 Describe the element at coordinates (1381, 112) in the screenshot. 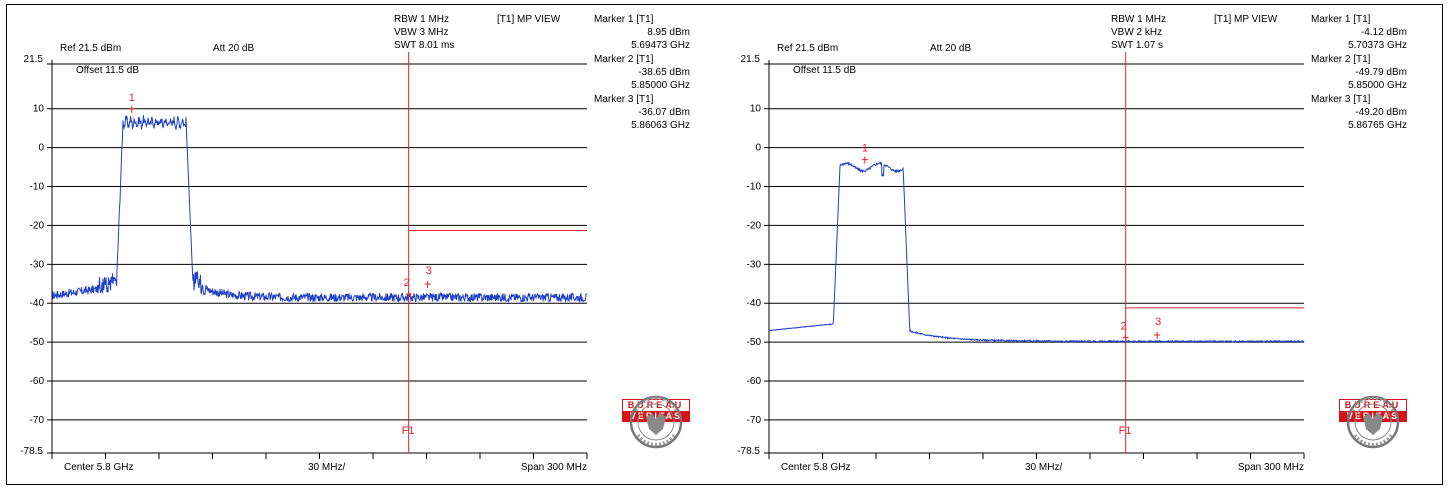

I see `marker-readout-value: -49.20 dBm` at that location.